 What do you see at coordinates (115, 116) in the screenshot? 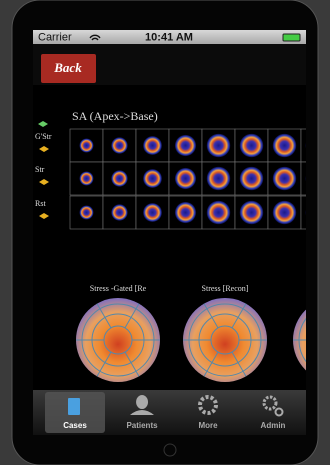
I see `scan-title: SA (Apex->Base)` at bounding box center [115, 116].